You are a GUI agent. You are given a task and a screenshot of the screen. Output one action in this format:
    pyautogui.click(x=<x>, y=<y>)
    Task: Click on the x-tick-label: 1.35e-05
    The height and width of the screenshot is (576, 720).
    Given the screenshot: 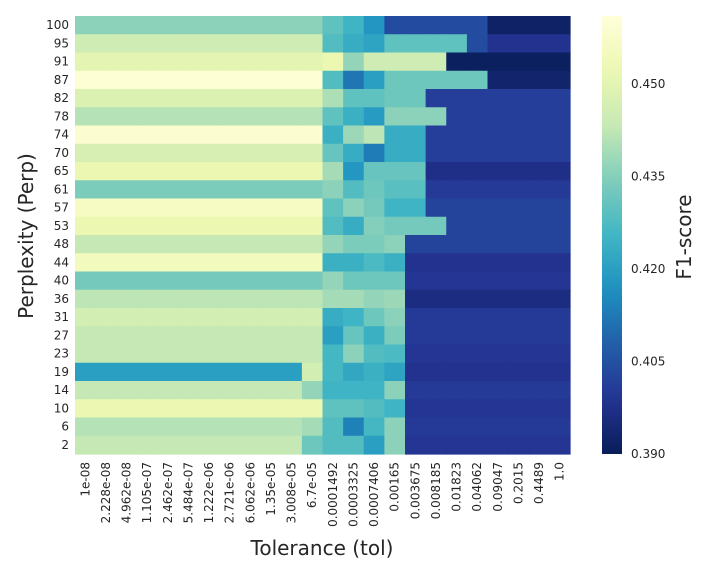 What is the action you would take?
    pyautogui.click(x=271, y=489)
    